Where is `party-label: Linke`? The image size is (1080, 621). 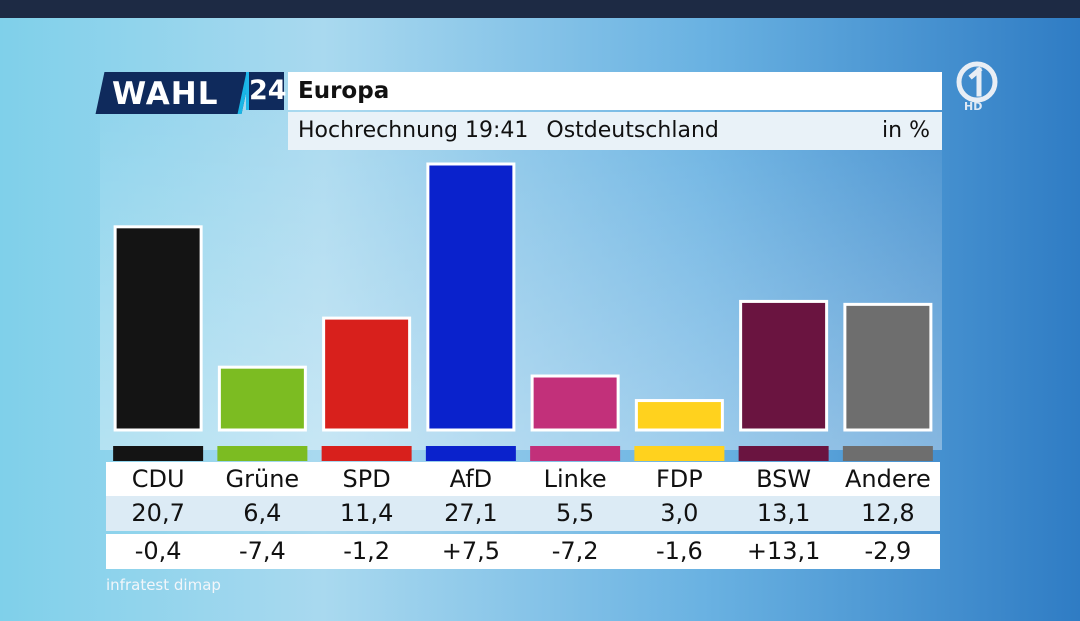
party-label: Linke is located at coordinates (575, 479).